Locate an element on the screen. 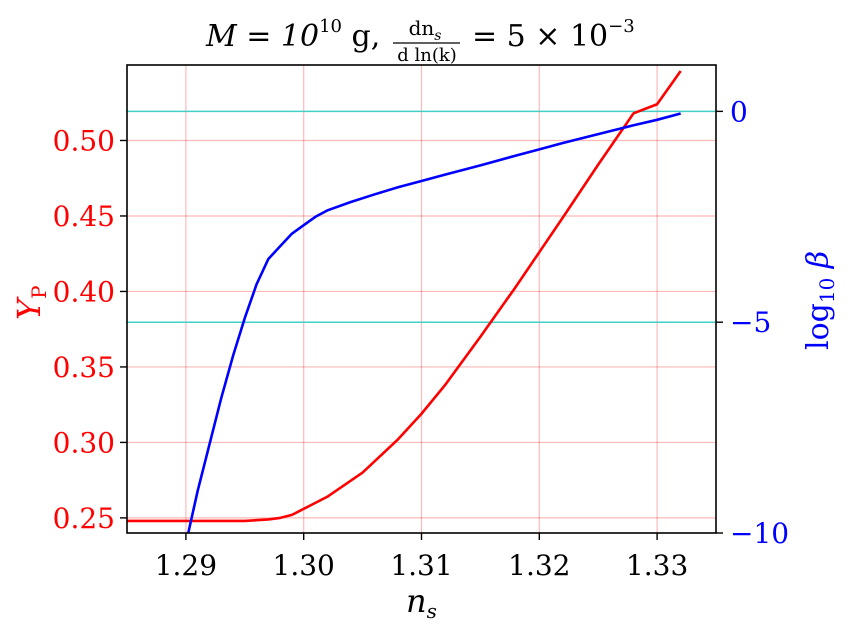 Image resolution: width=849 pixels, height=633 pixels. x-tick-label: 1.32 is located at coordinates (539, 565).